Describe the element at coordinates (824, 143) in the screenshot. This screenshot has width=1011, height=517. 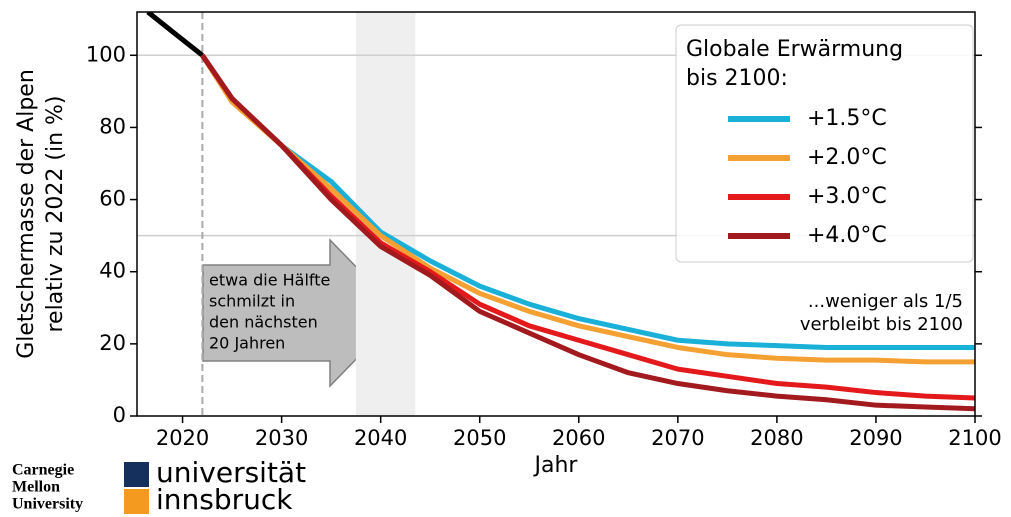
I see `legend-box` at that location.